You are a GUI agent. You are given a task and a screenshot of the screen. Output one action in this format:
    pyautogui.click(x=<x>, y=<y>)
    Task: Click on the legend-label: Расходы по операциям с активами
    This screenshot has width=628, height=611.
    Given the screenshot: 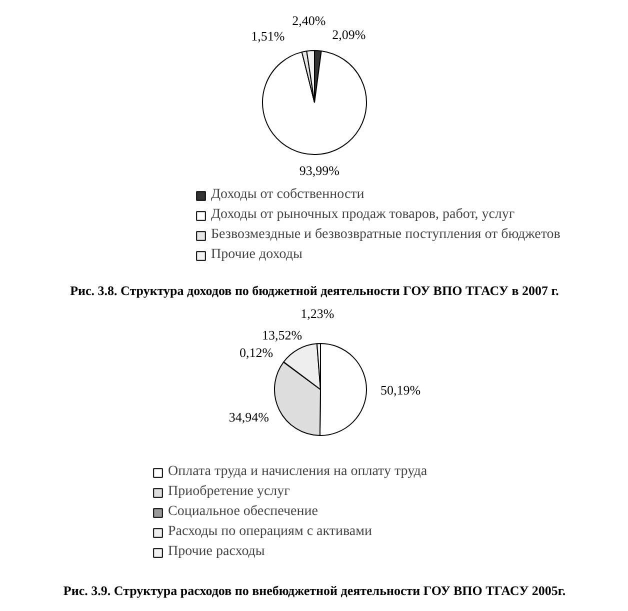 What is the action you would take?
    pyautogui.click(x=270, y=532)
    